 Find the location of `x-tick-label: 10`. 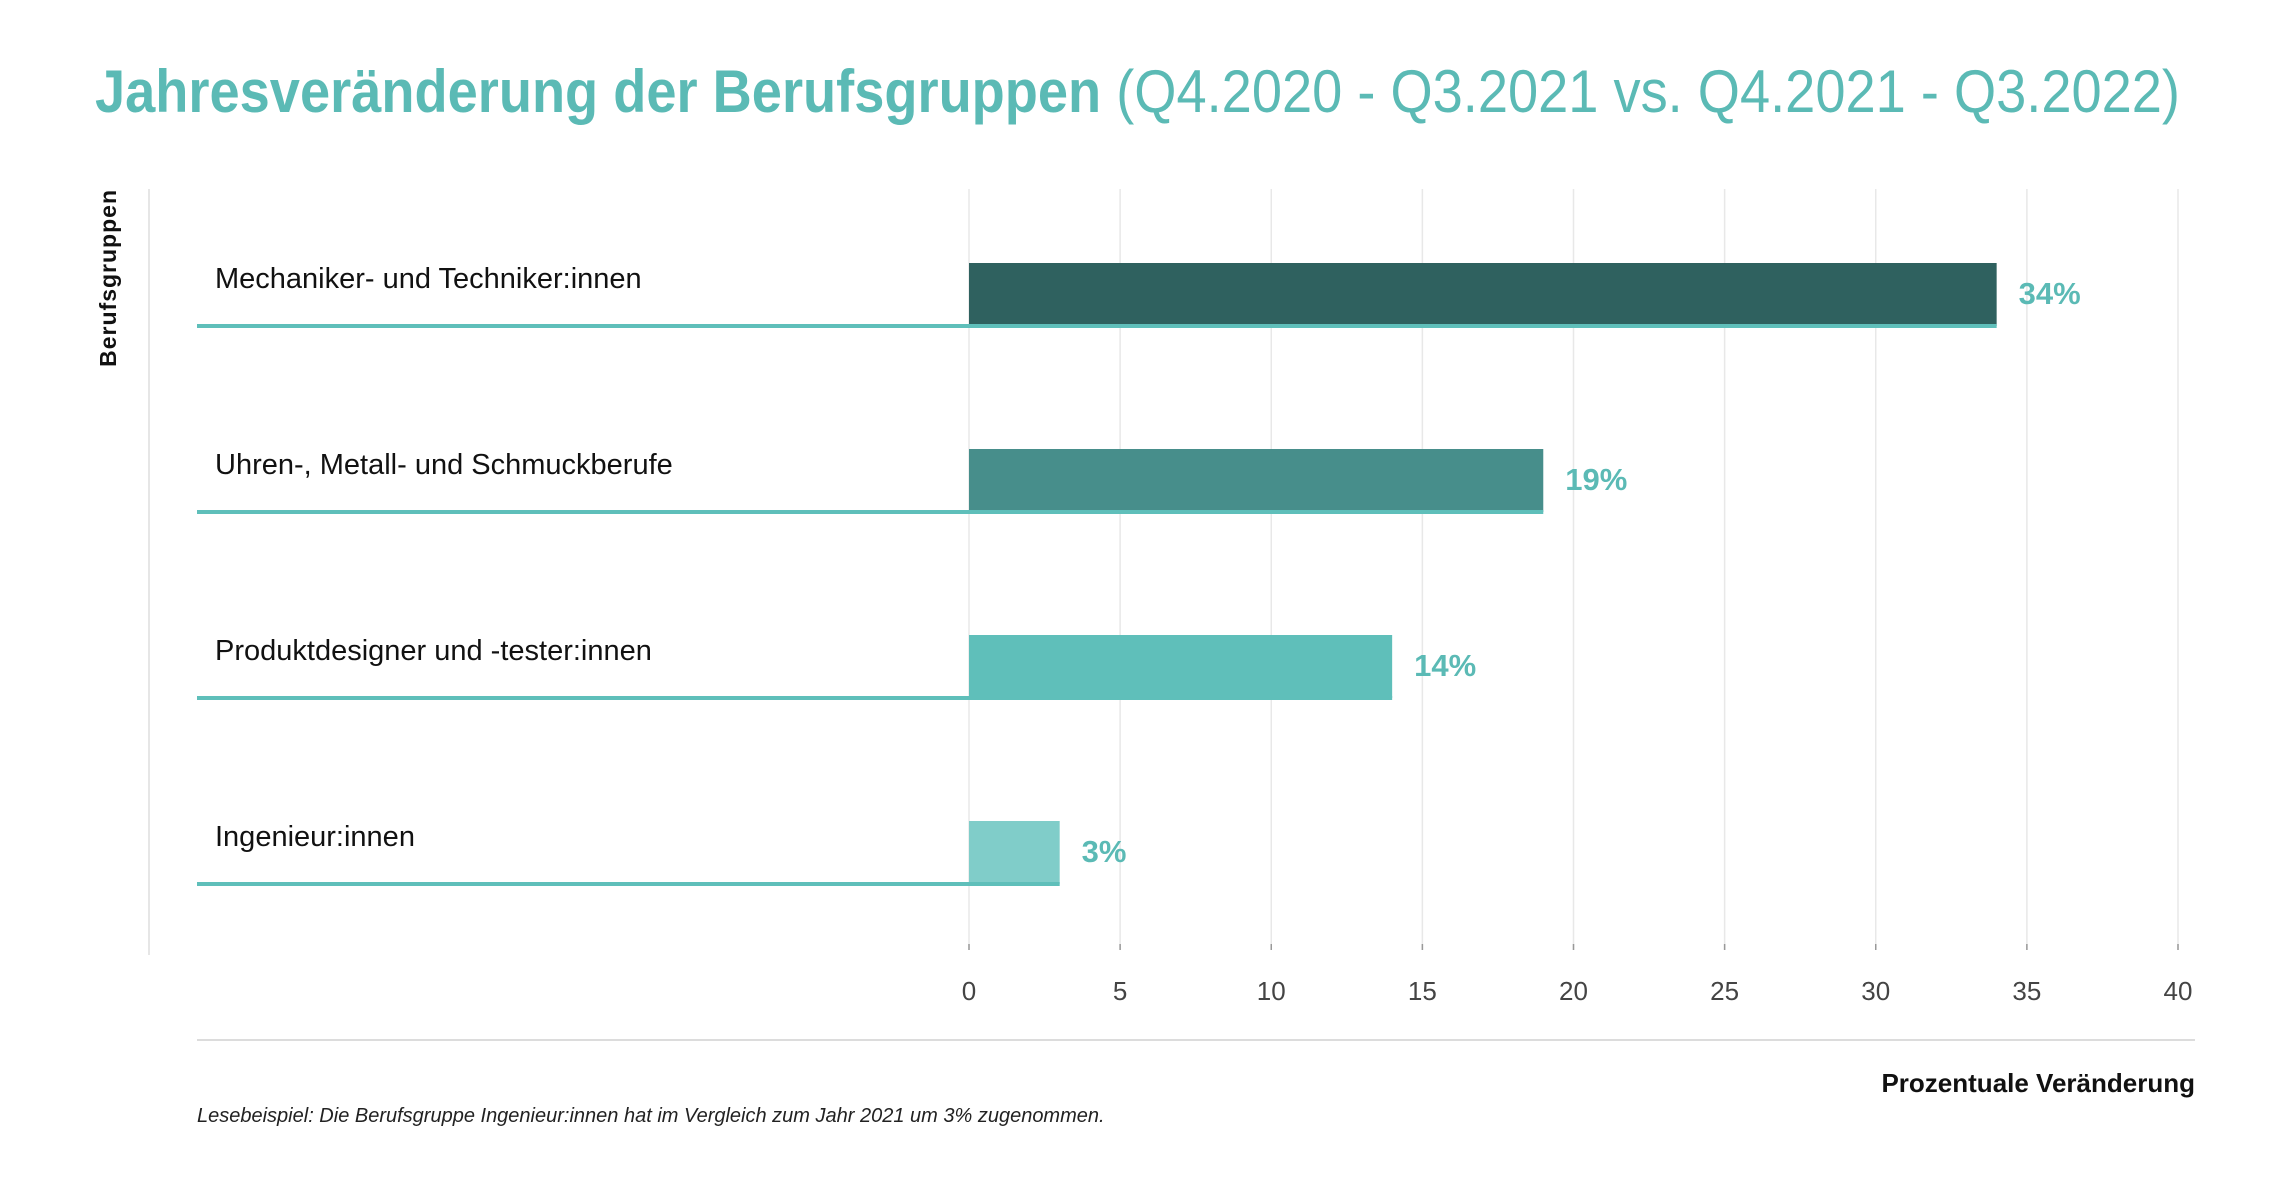

x-tick-label: 10 is located at coordinates (1271, 991).